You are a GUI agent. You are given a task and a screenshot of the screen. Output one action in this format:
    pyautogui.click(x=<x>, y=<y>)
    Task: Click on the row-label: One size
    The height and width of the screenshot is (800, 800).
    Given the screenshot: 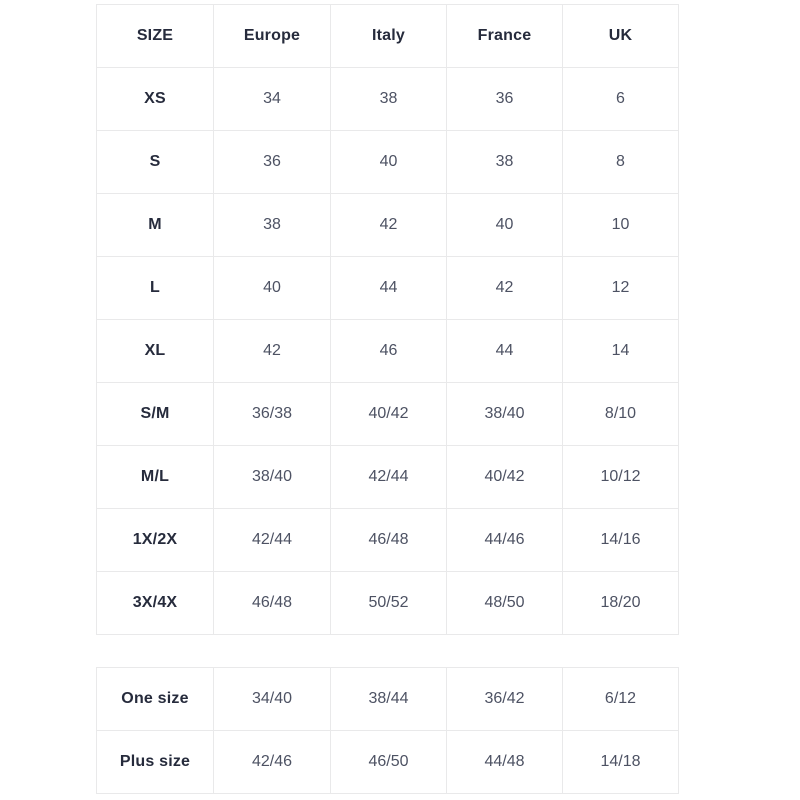 What is the action you would take?
    pyautogui.click(x=155, y=699)
    